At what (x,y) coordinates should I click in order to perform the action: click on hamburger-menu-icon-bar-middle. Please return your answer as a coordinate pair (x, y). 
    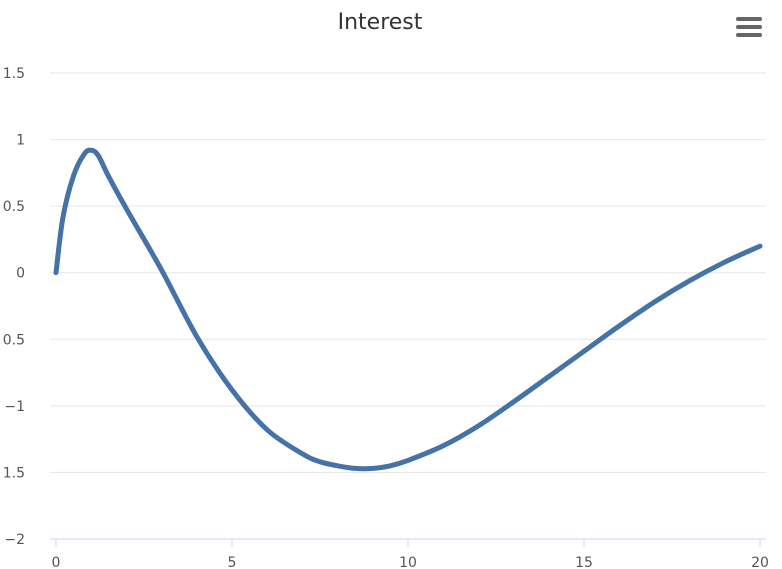
    Looking at the image, I should click on (749, 27).